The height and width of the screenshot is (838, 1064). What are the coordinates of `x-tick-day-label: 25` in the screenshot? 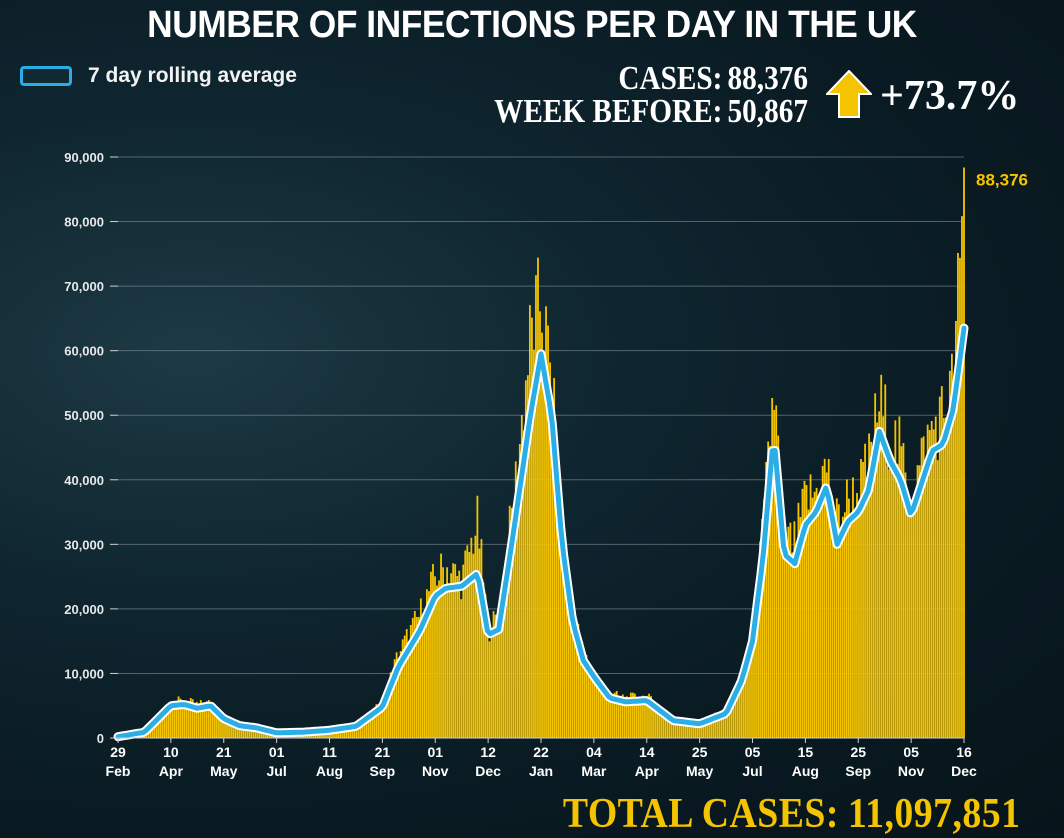 It's located at (700, 752).